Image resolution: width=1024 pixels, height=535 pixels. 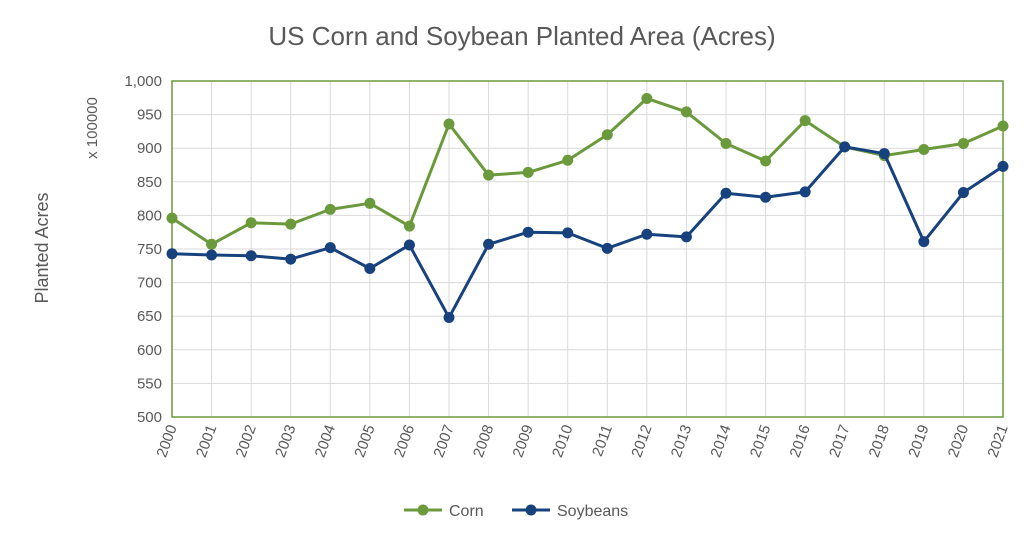 What do you see at coordinates (206, 441) in the screenshot?
I see `x-tick-label: 2001` at bounding box center [206, 441].